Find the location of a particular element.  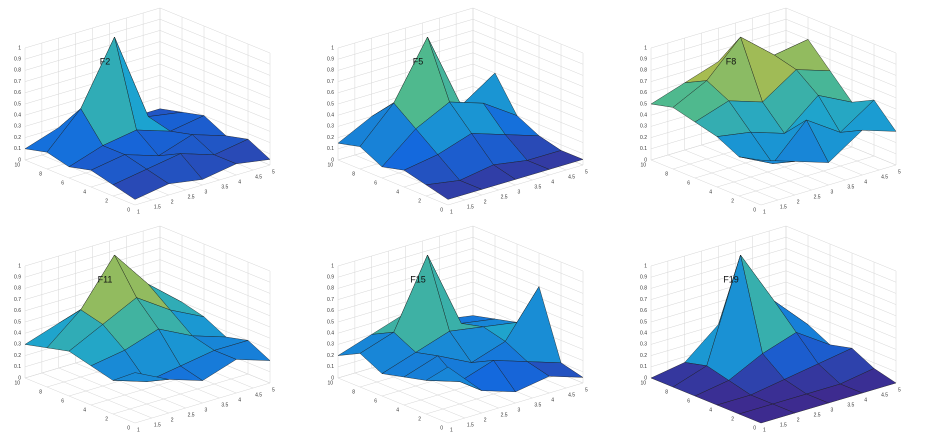

x-tick-label: 4.5 is located at coordinates (884, 395).